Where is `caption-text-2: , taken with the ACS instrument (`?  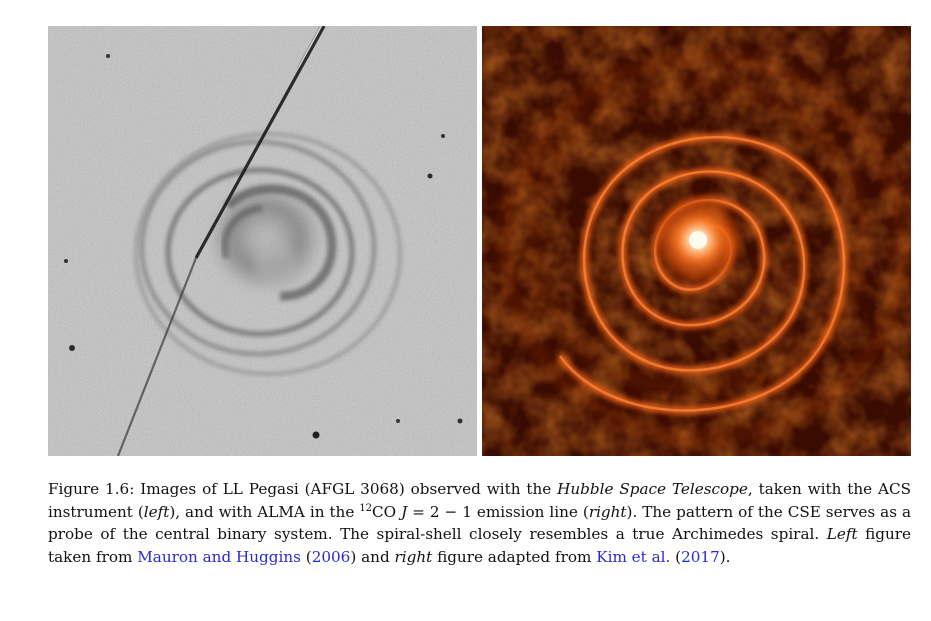
caption-text-2: , taken with the ACS instrument ( is located at coordinates (480, 500).